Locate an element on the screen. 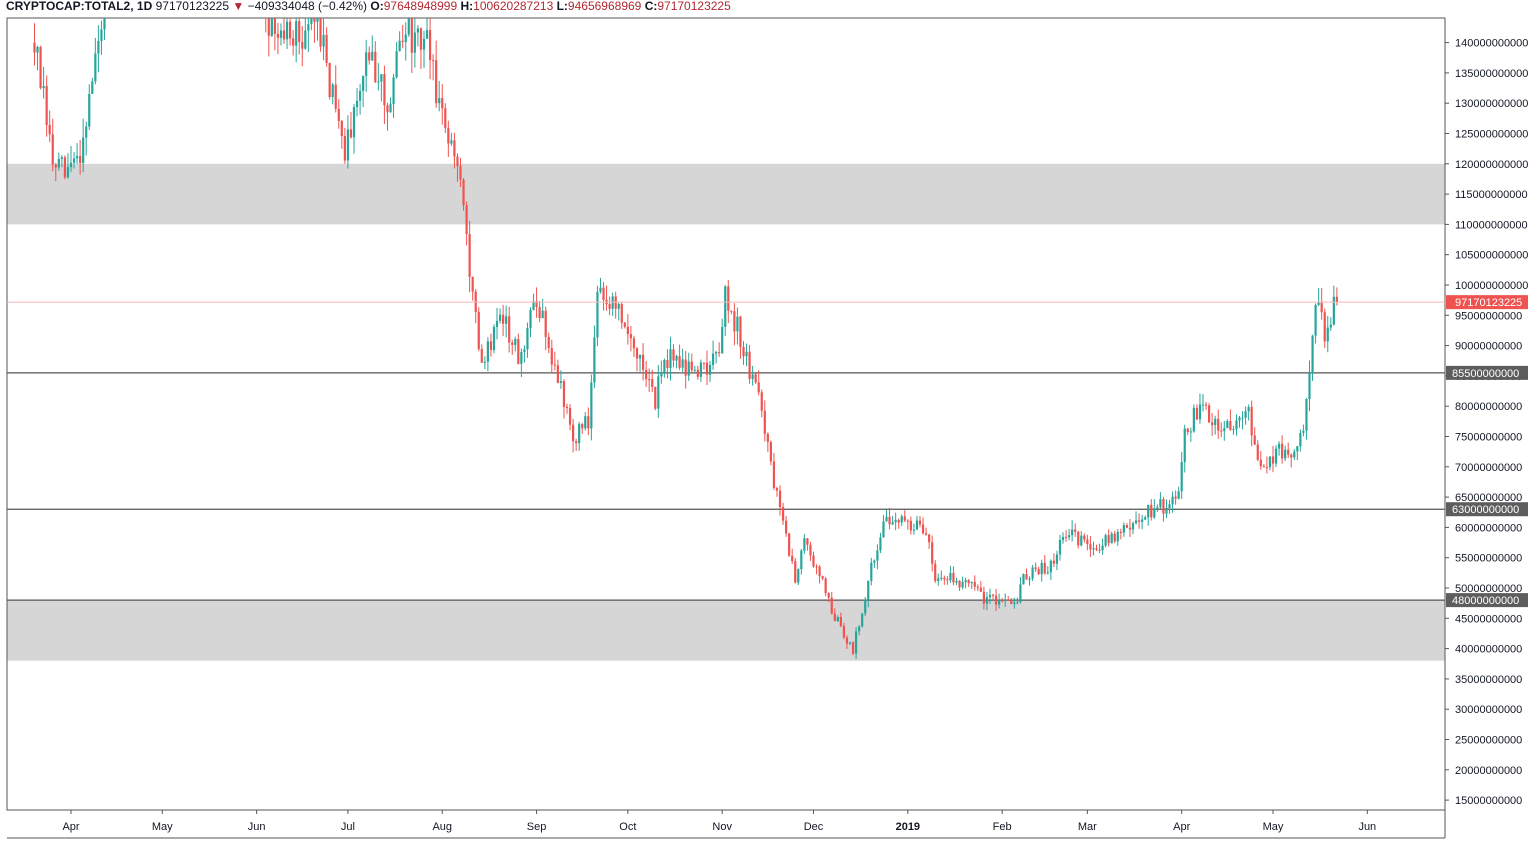 Image resolution: width=1540 pixels, height=843 pixels. x-tick-label: Apr is located at coordinates (1181, 827).